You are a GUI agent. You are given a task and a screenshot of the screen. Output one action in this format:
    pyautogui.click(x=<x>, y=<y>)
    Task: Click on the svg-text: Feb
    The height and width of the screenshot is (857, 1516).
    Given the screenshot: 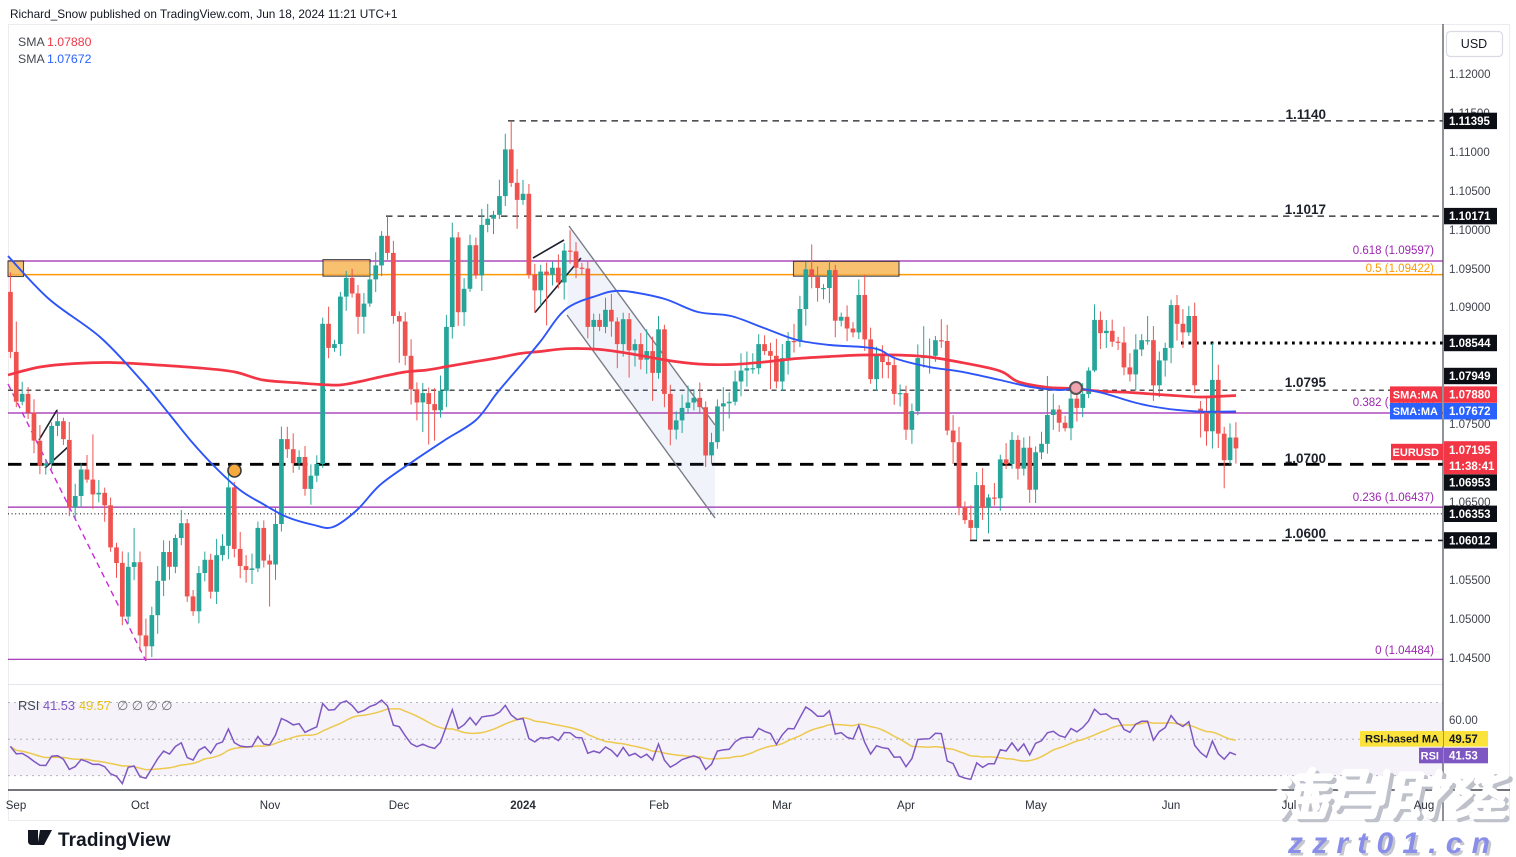 What is the action you would take?
    pyautogui.click(x=659, y=806)
    